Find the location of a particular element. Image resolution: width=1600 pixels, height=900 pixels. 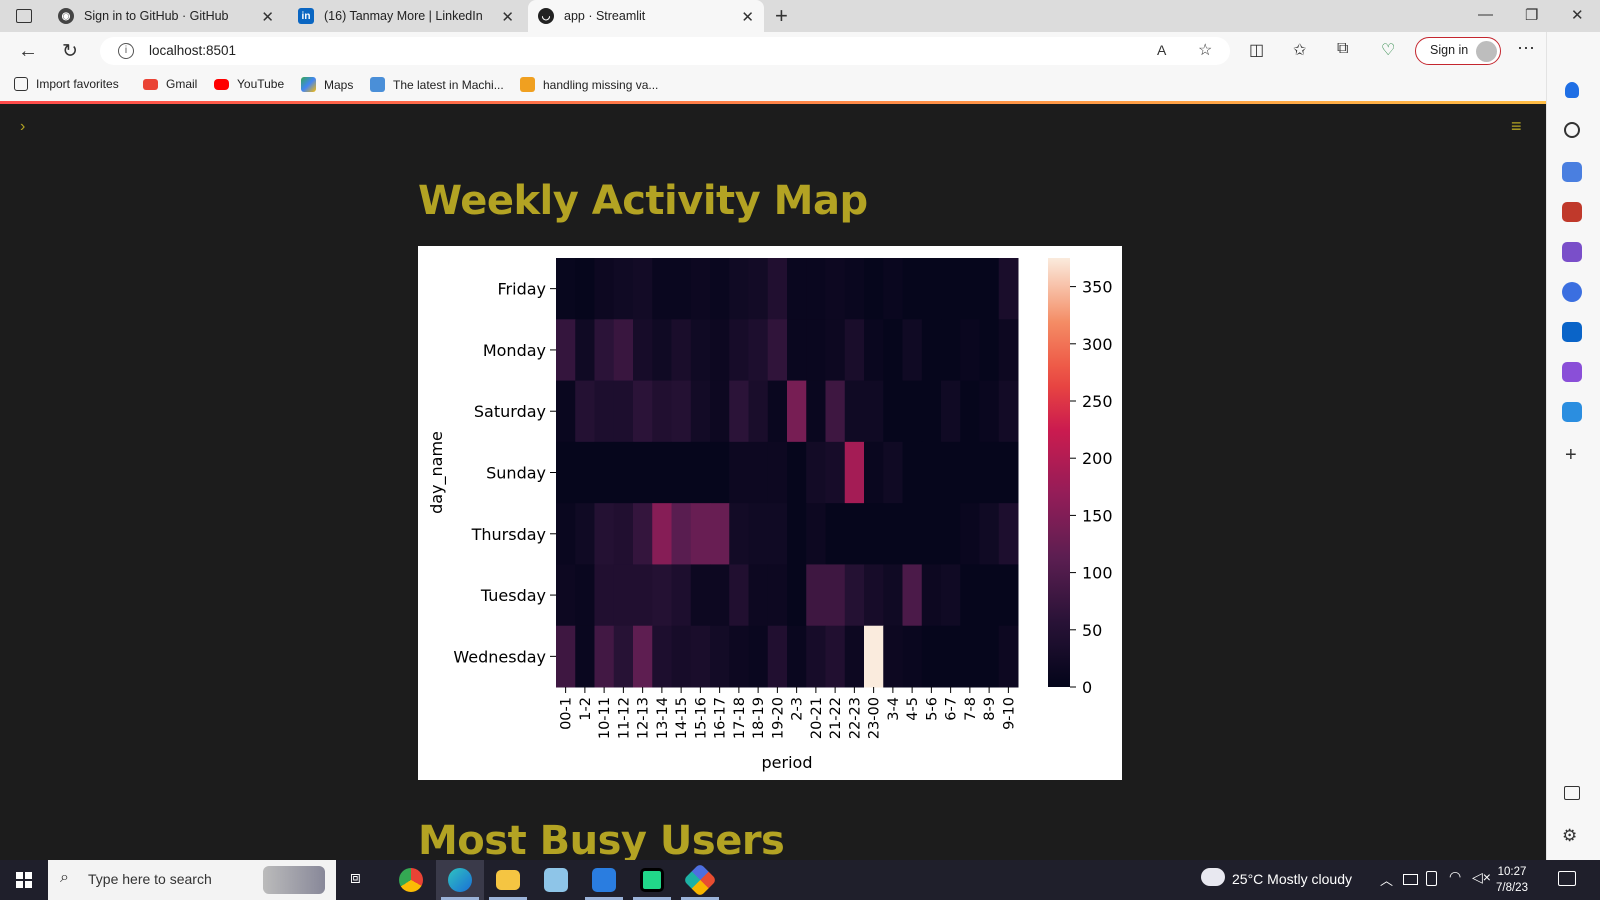

address-input is located at coordinates (665, 51).